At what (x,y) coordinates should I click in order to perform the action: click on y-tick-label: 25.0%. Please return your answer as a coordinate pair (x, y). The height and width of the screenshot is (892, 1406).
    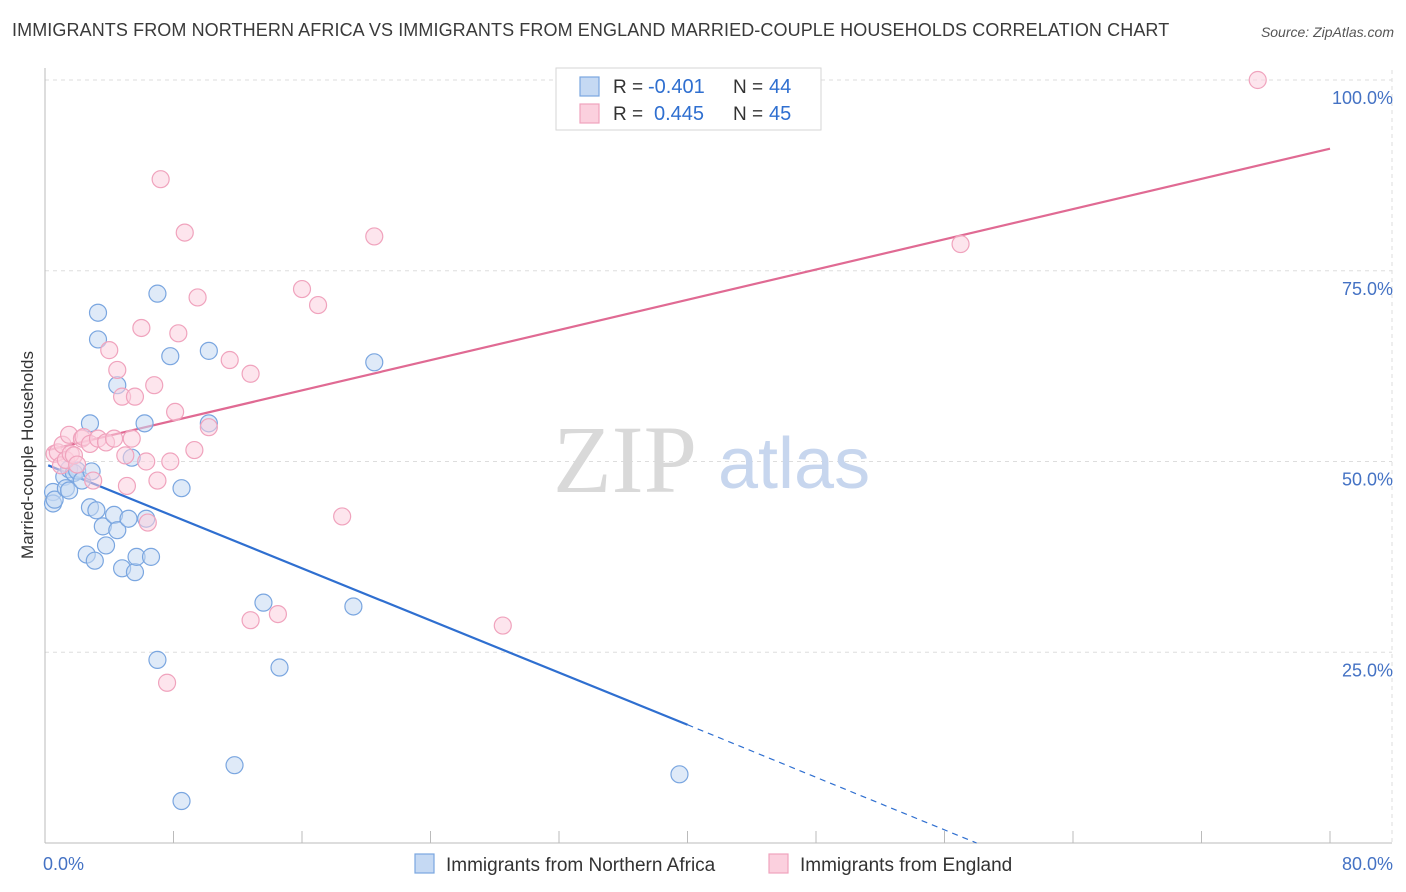
    Looking at the image, I should click on (1367, 670).